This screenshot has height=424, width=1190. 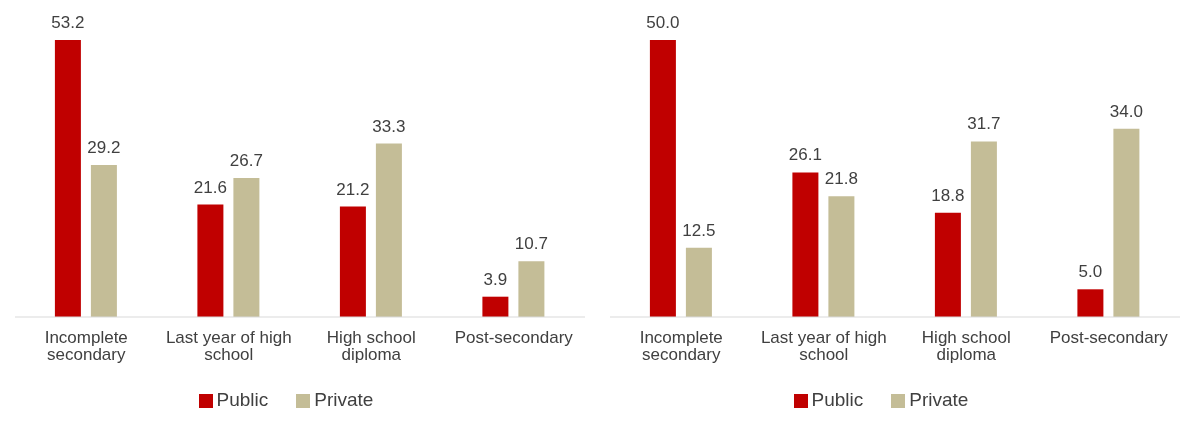 What do you see at coordinates (353, 189) in the screenshot?
I see `data-label: 21.2` at bounding box center [353, 189].